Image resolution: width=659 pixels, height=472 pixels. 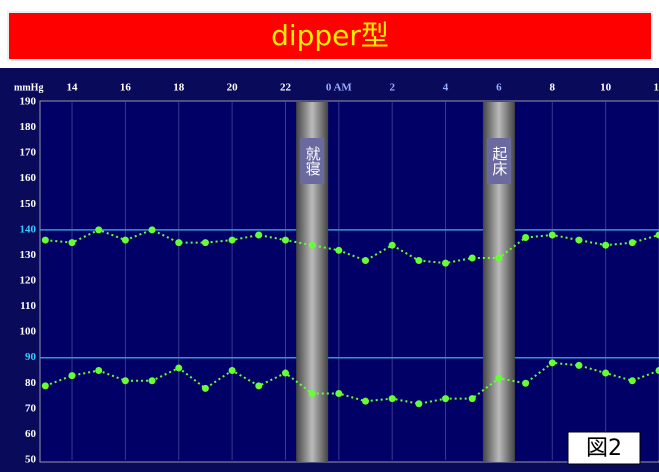 I want to click on chart-title: dipper型, so click(x=330, y=35).